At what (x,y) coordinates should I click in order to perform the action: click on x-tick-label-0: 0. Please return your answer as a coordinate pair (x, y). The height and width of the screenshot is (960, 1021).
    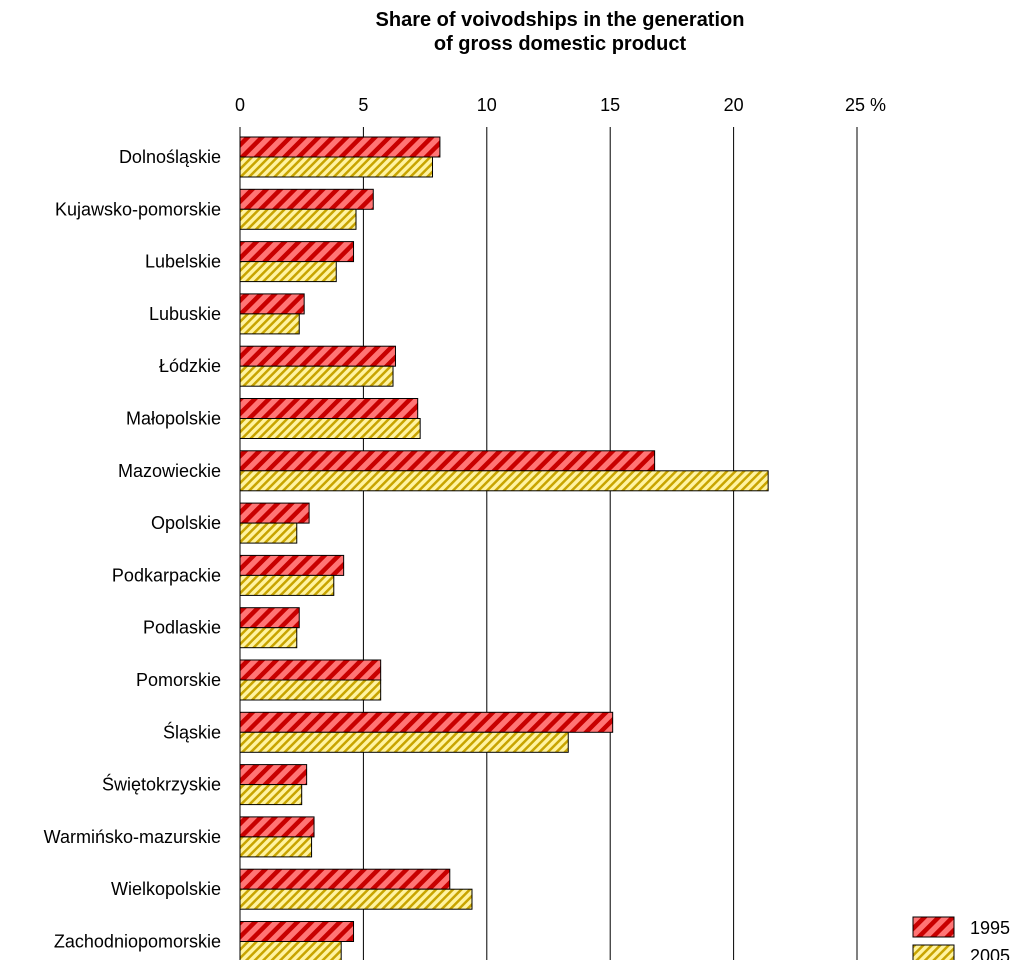
    Looking at the image, I should click on (240, 105).